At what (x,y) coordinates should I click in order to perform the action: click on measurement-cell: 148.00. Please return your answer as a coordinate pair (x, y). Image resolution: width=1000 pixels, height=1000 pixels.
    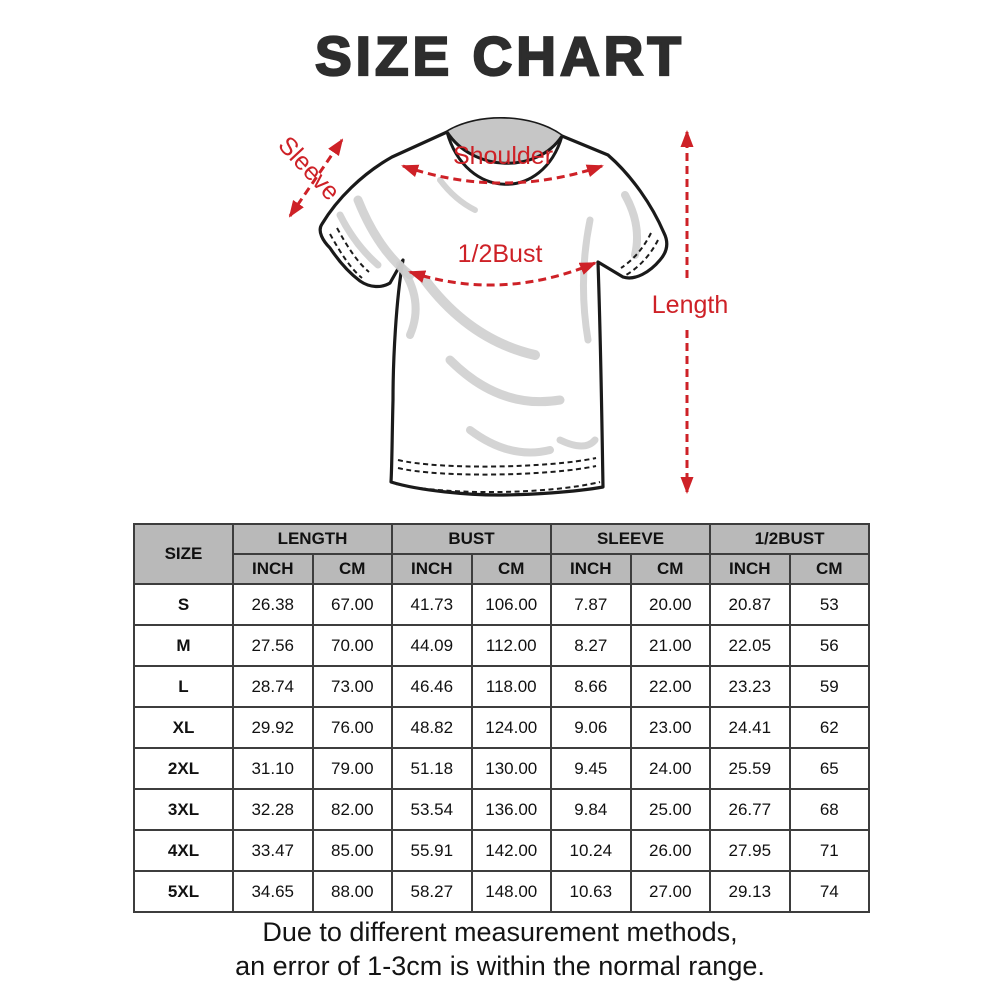
    Looking at the image, I should click on (511, 891).